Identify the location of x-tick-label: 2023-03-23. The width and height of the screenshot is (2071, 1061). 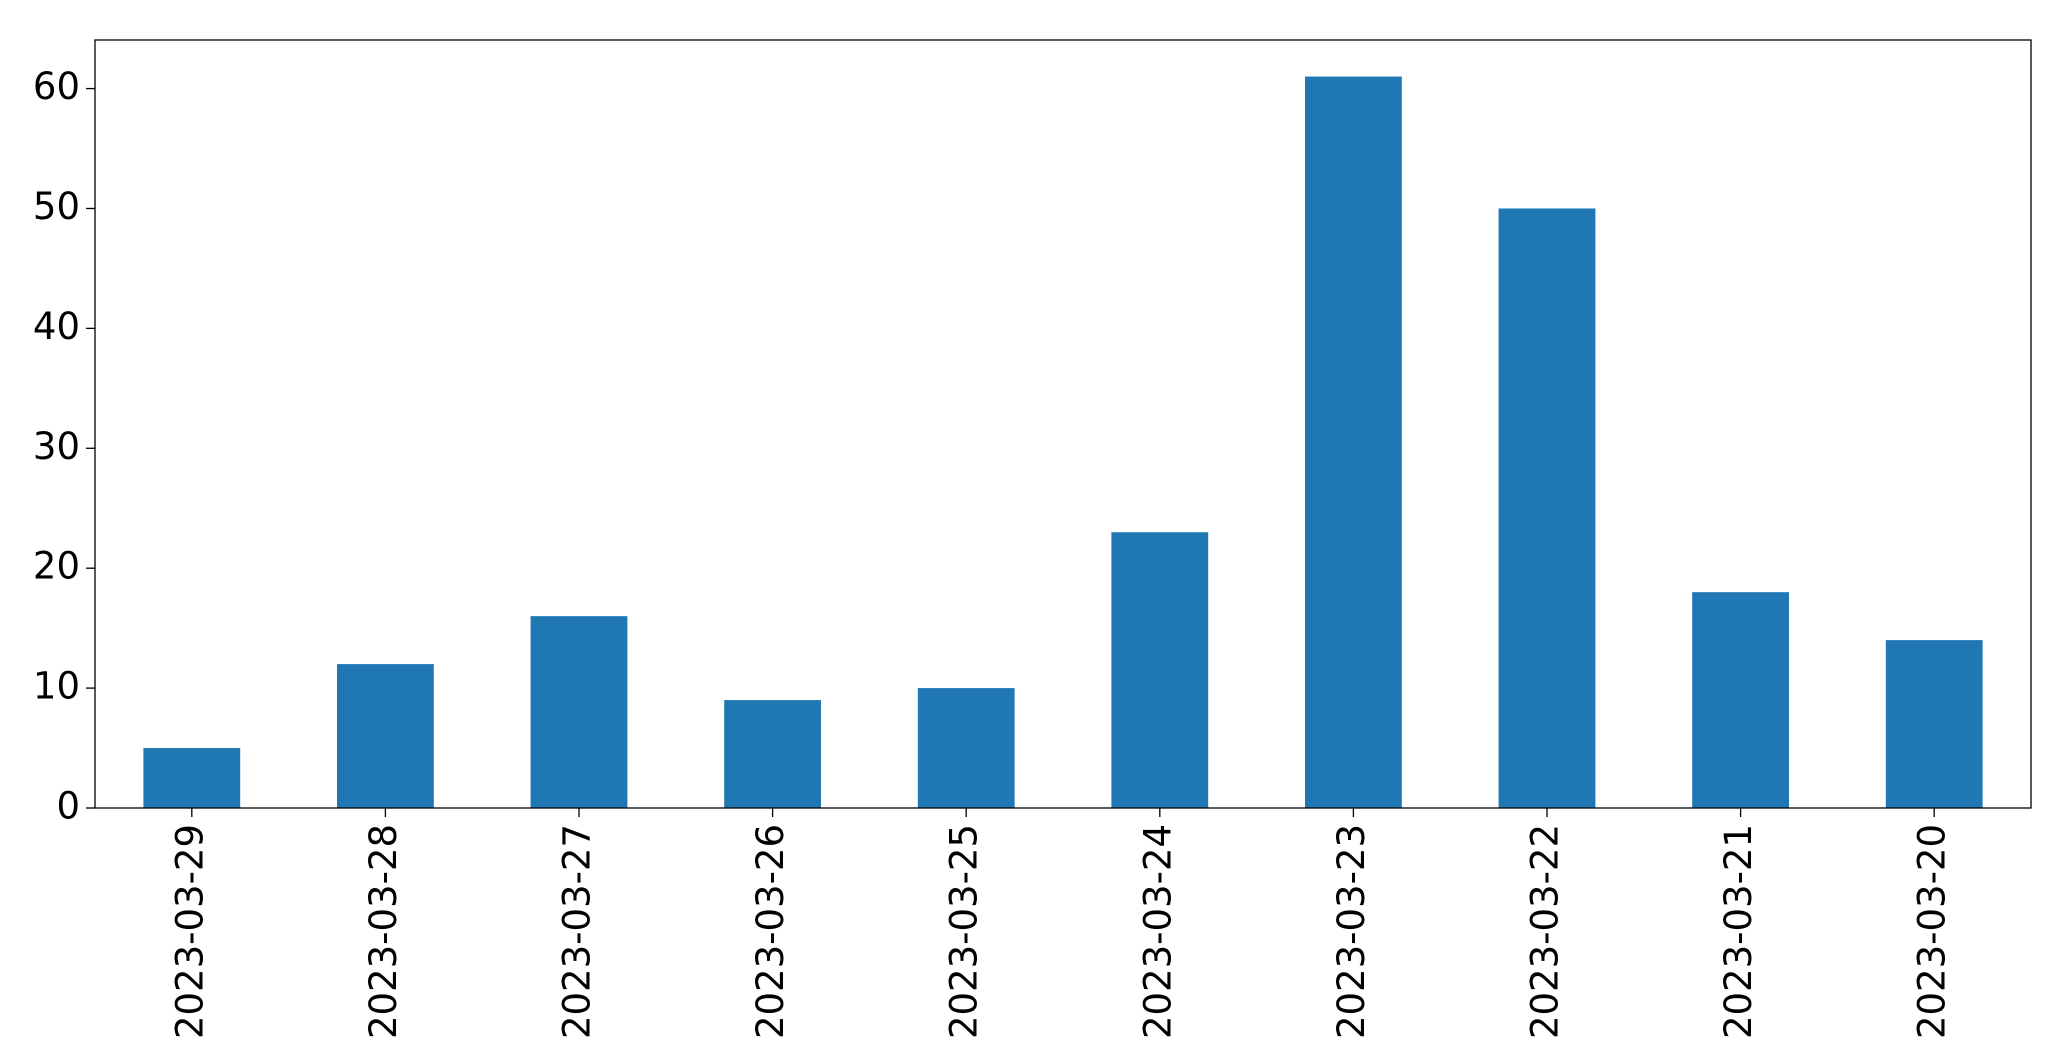
(1351, 931).